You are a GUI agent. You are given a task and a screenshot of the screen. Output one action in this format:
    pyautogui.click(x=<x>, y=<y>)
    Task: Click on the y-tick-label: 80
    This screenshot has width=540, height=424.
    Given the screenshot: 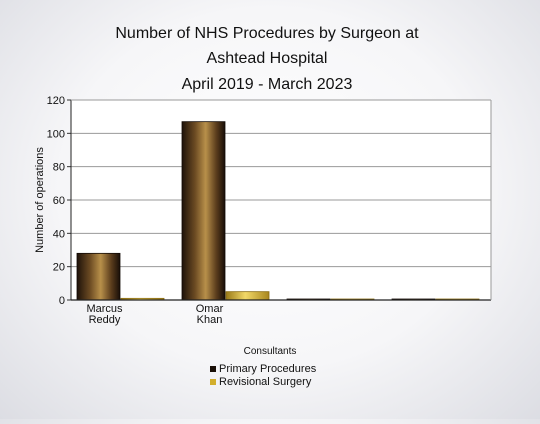 What is the action you would take?
    pyautogui.click(x=59, y=168)
    